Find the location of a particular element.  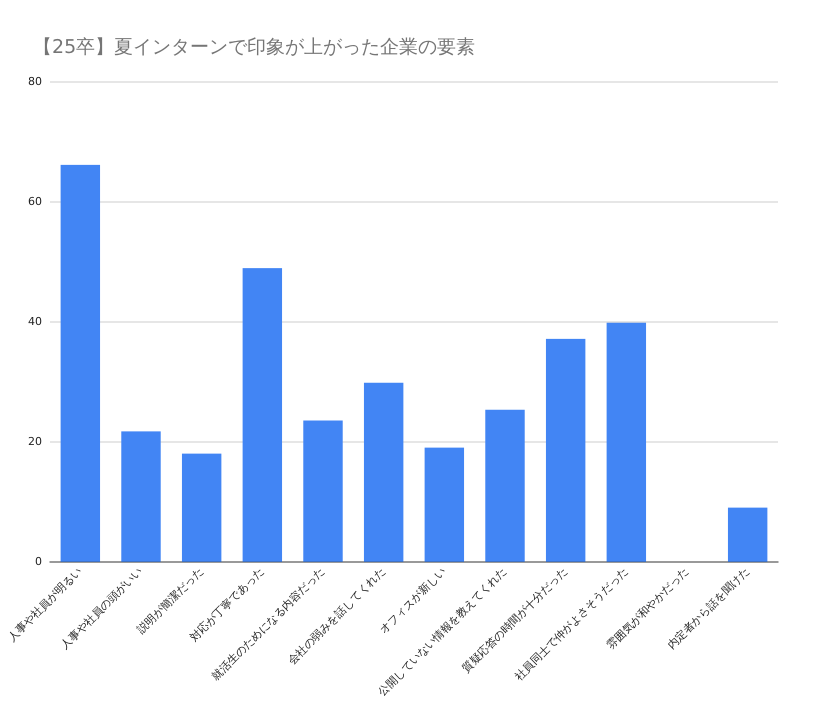

y-tick-label: 60 is located at coordinates (35, 201).